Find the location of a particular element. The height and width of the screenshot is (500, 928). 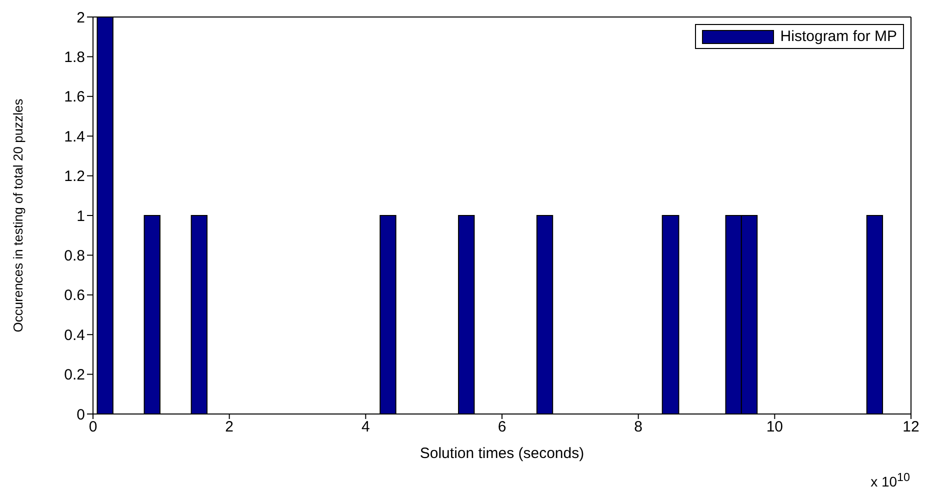

y-tick-label: 0.4 is located at coordinates (74, 335).